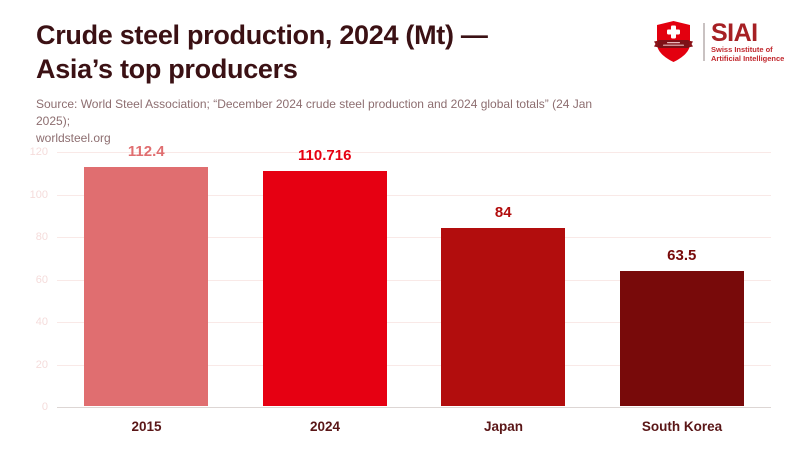 This screenshot has height=450, width=800. I want to click on bar-value-label-2015: 112.4, so click(146, 152).